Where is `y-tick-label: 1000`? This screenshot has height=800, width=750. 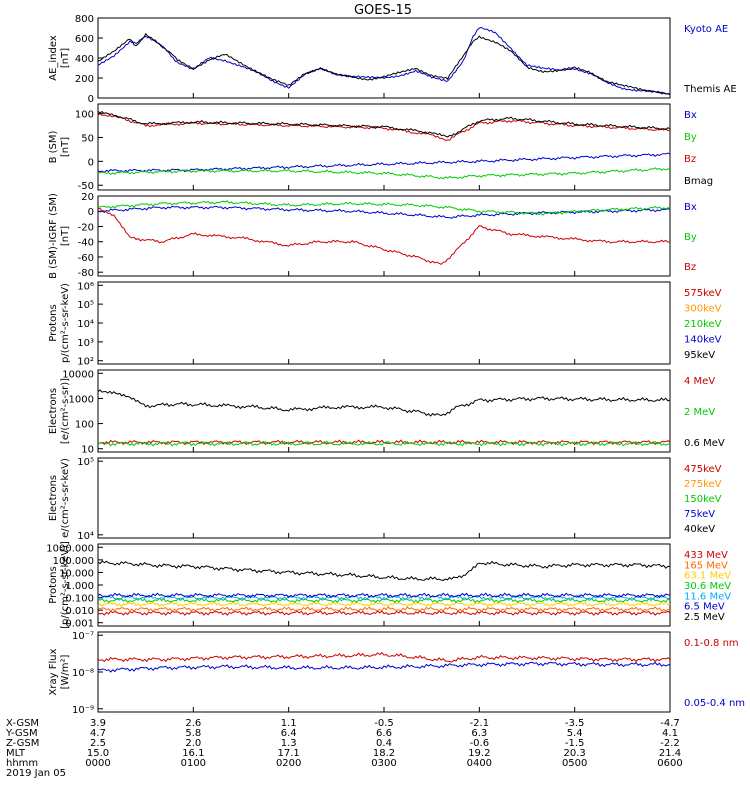
y-tick-label: 1000 is located at coordinates (81, 399).